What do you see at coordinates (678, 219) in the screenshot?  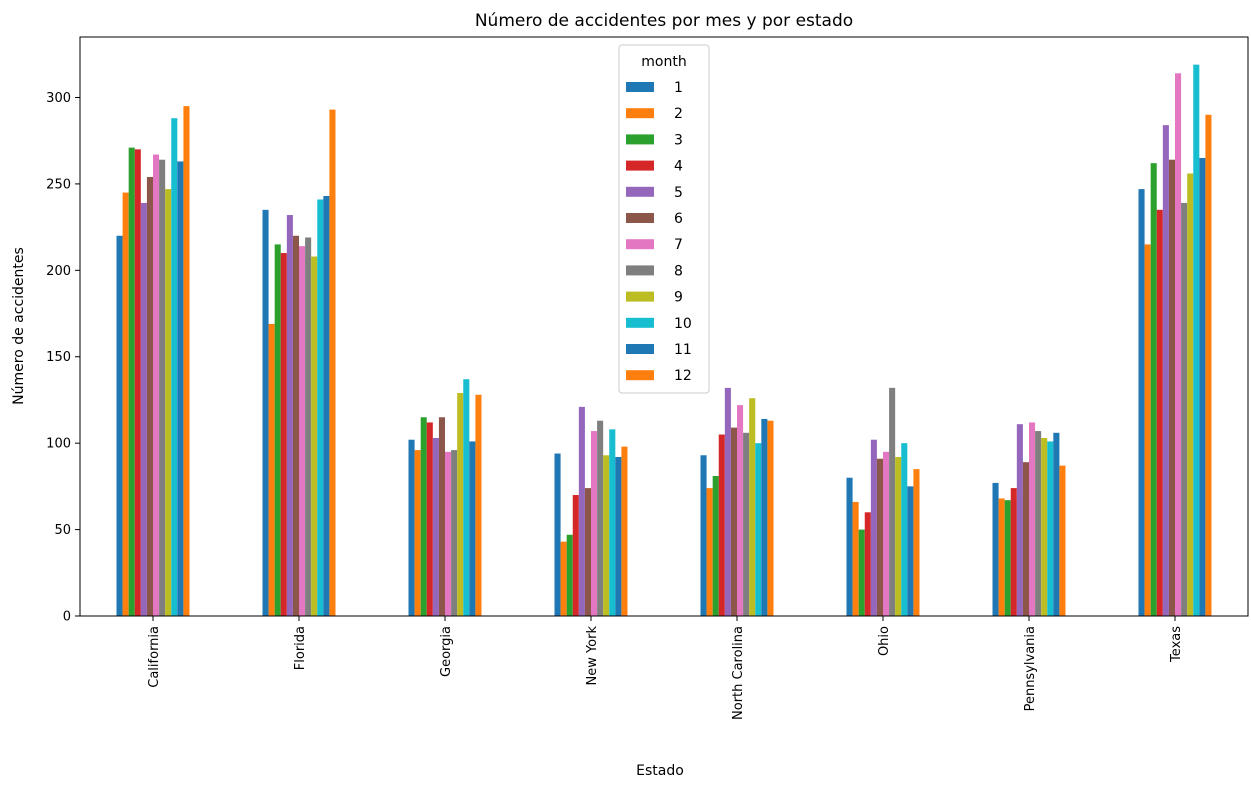 I see `legend-label-month-6: 6` at bounding box center [678, 219].